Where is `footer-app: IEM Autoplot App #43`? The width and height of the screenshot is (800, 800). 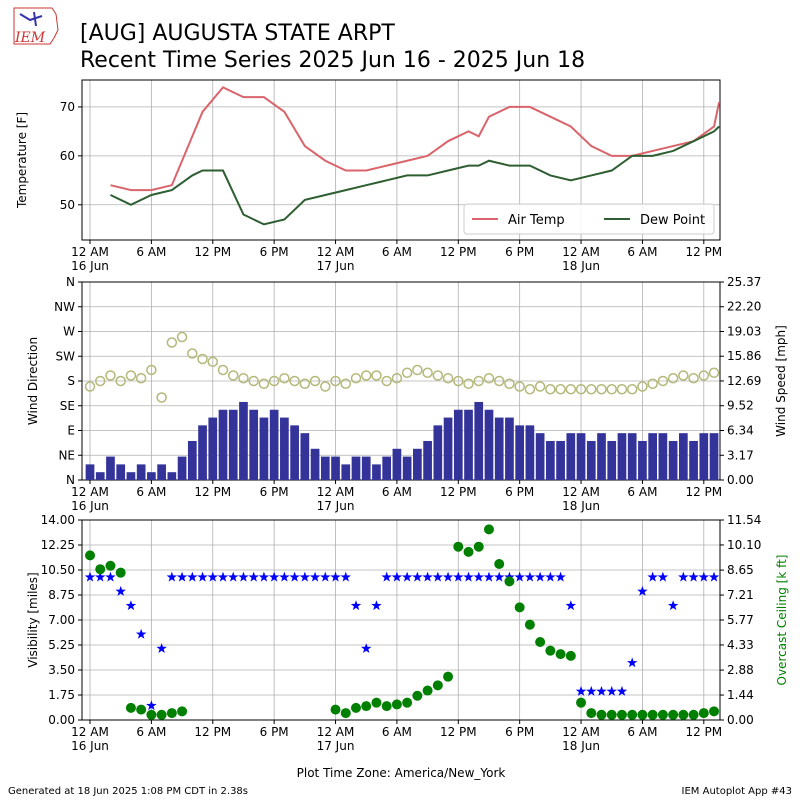 footer-app: IEM Autoplot App #43 is located at coordinates (737, 791).